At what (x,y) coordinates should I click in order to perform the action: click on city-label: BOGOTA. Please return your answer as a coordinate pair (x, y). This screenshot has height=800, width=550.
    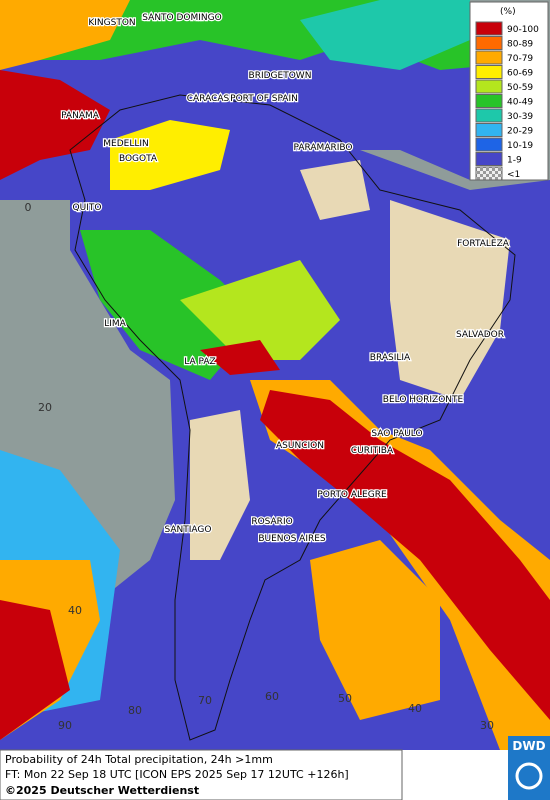
    Looking at the image, I should click on (138, 159).